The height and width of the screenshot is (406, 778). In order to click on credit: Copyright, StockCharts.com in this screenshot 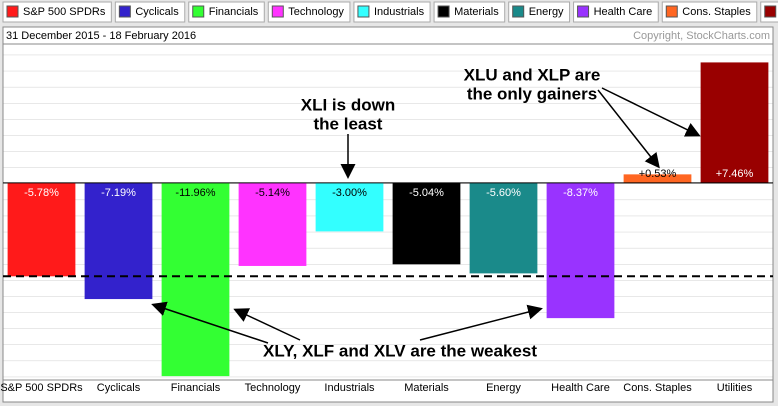, I will do `click(701, 36)`.